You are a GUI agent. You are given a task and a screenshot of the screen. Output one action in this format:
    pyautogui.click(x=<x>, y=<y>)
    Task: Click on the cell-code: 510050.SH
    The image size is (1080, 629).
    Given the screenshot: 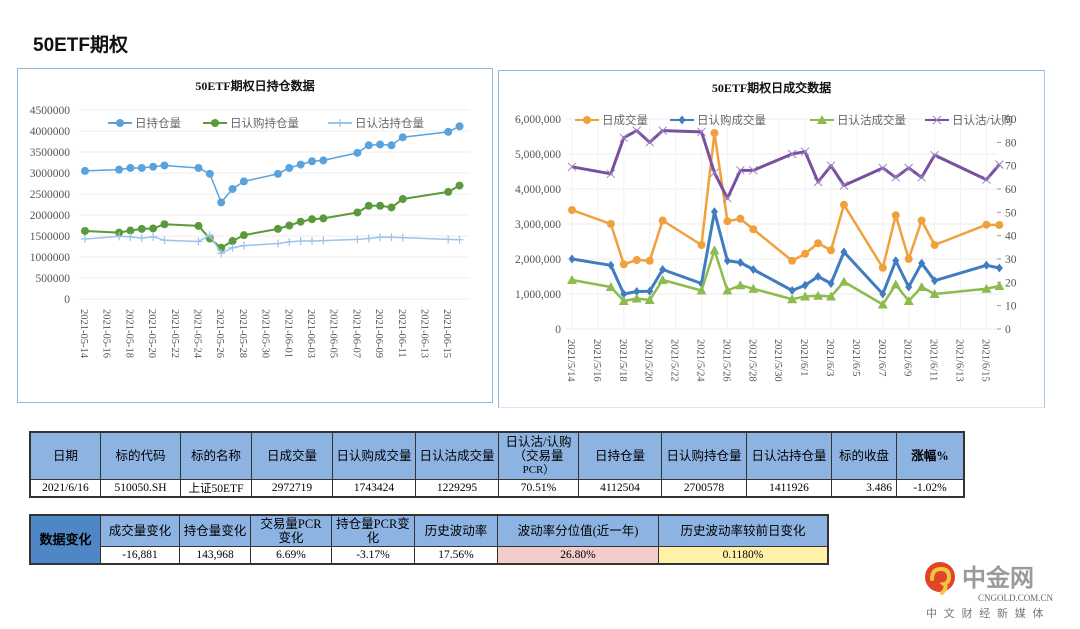 What is the action you would take?
    pyautogui.click(x=140, y=488)
    